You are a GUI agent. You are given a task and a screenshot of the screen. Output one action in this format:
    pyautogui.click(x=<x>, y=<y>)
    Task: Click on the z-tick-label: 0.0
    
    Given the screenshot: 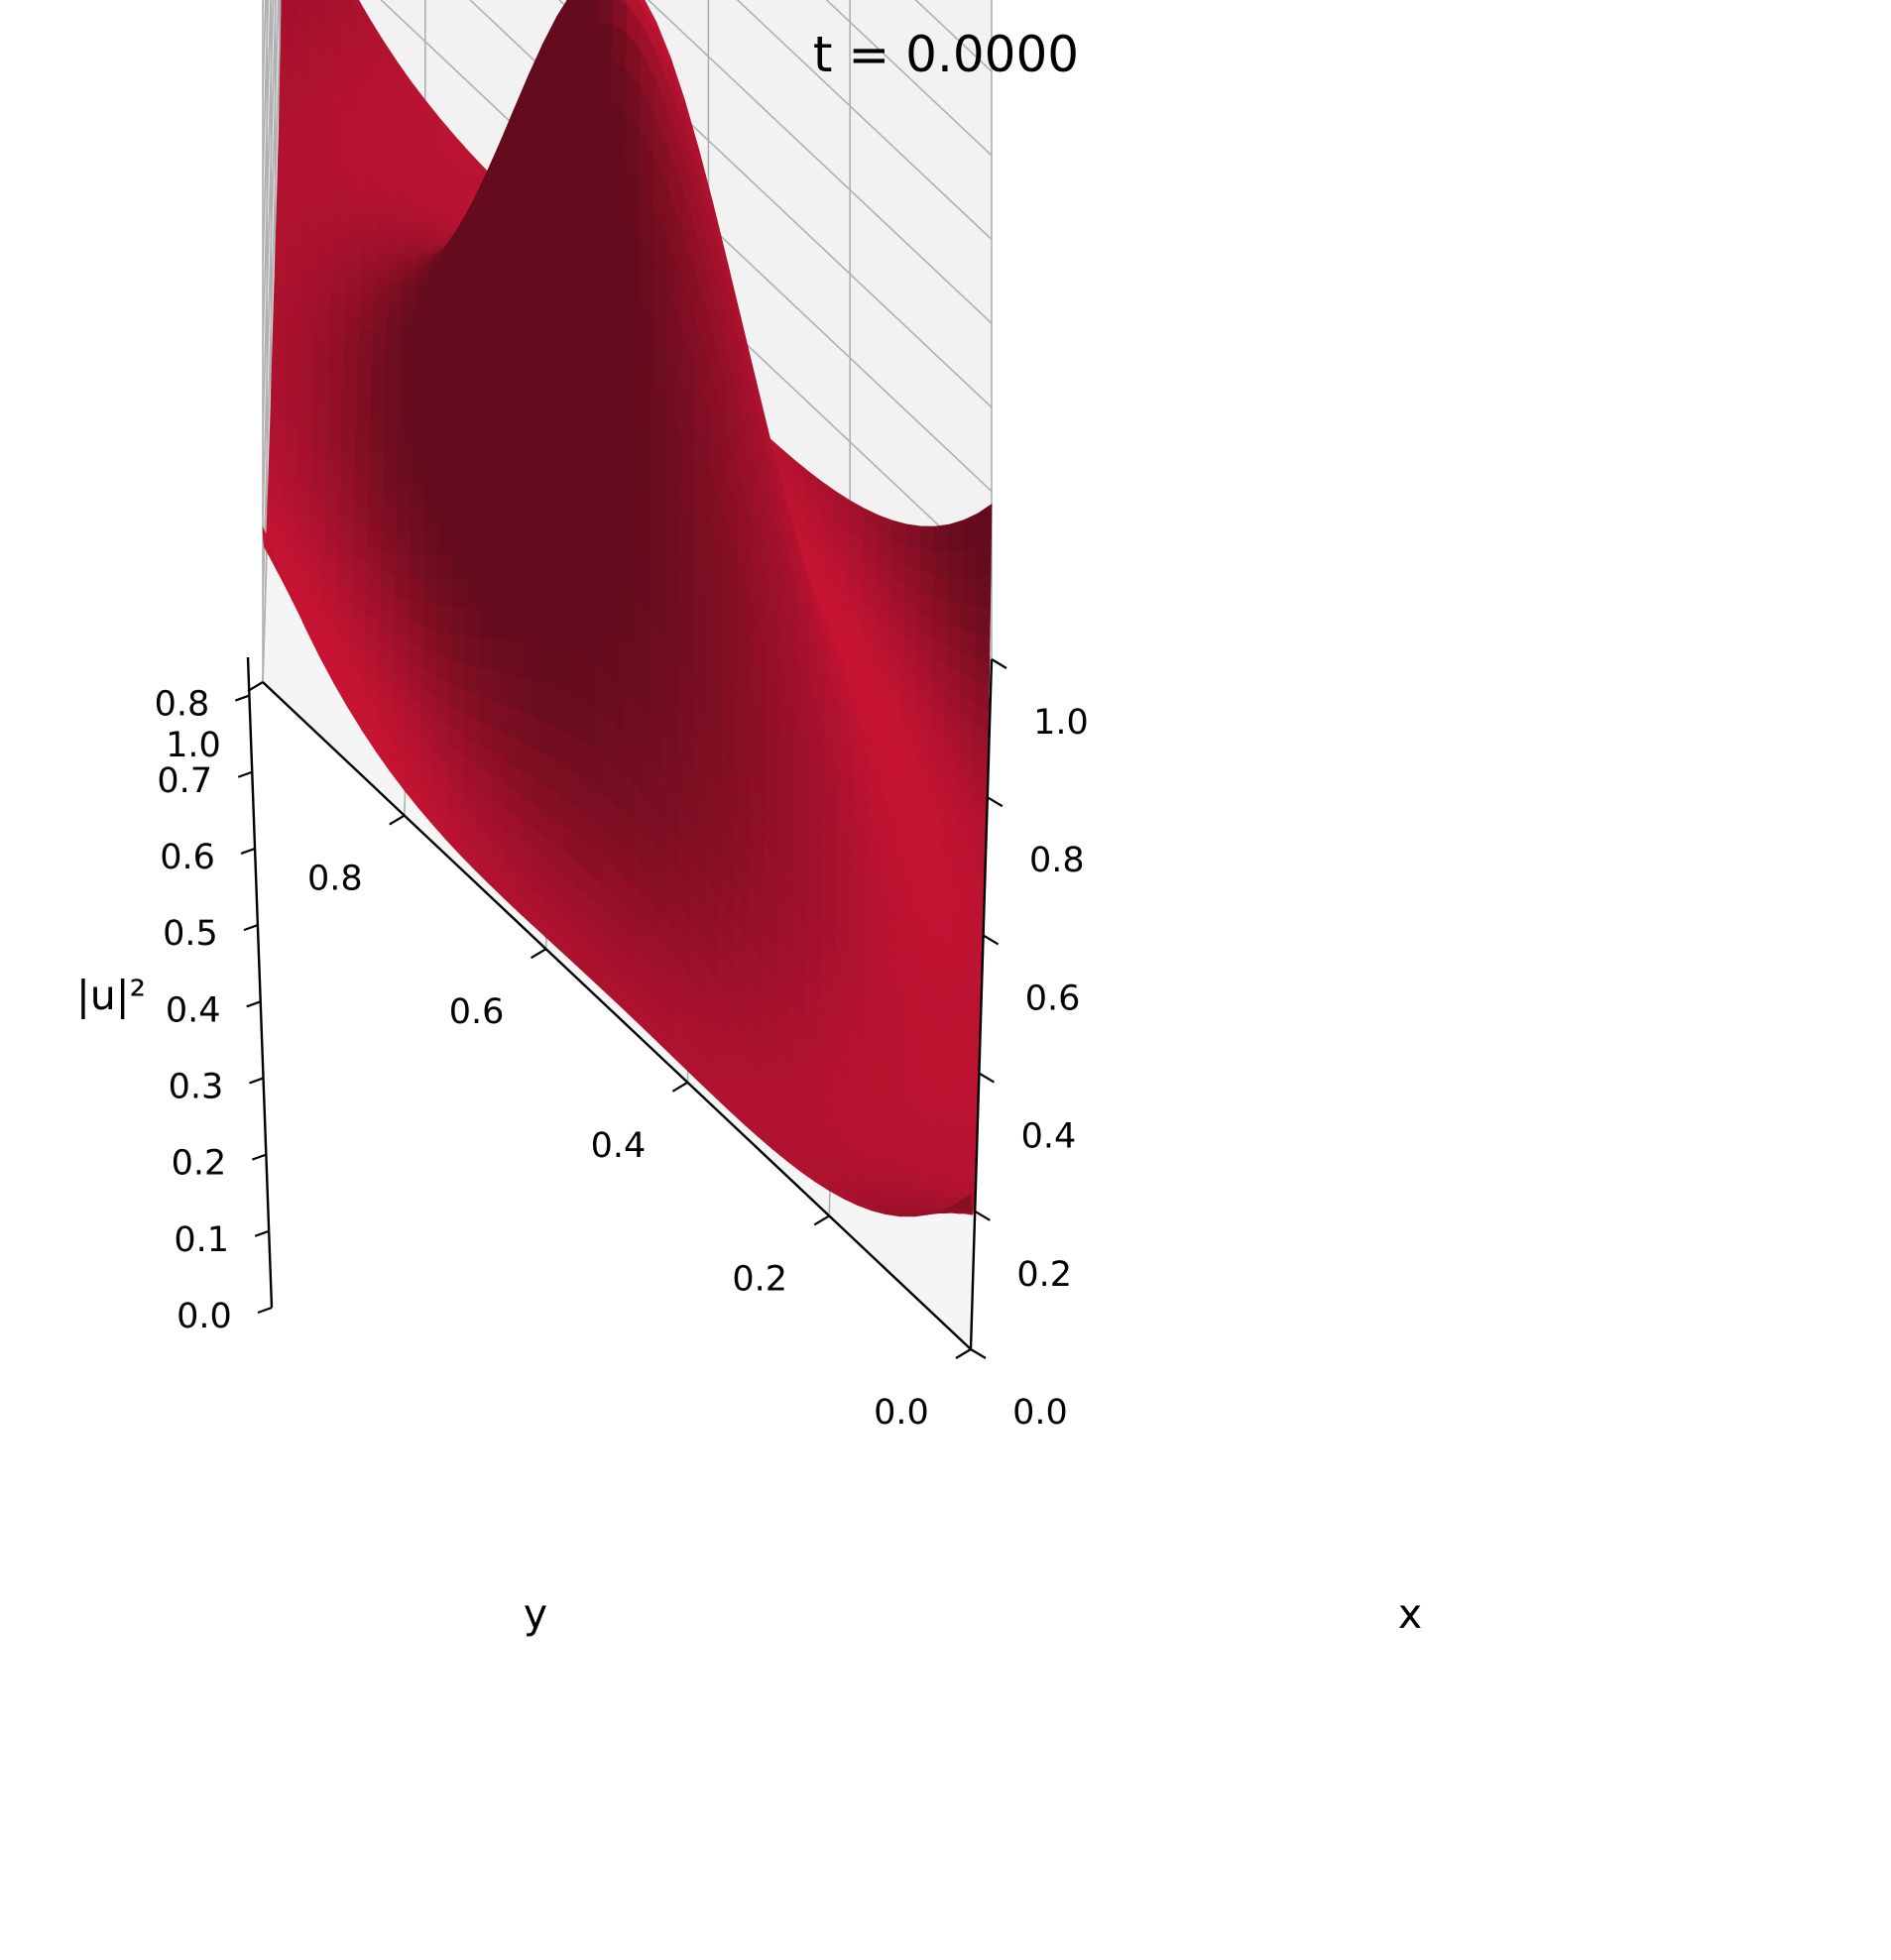 What is the action you would take?
    pyautogui.click(x=204, y=1316)
    